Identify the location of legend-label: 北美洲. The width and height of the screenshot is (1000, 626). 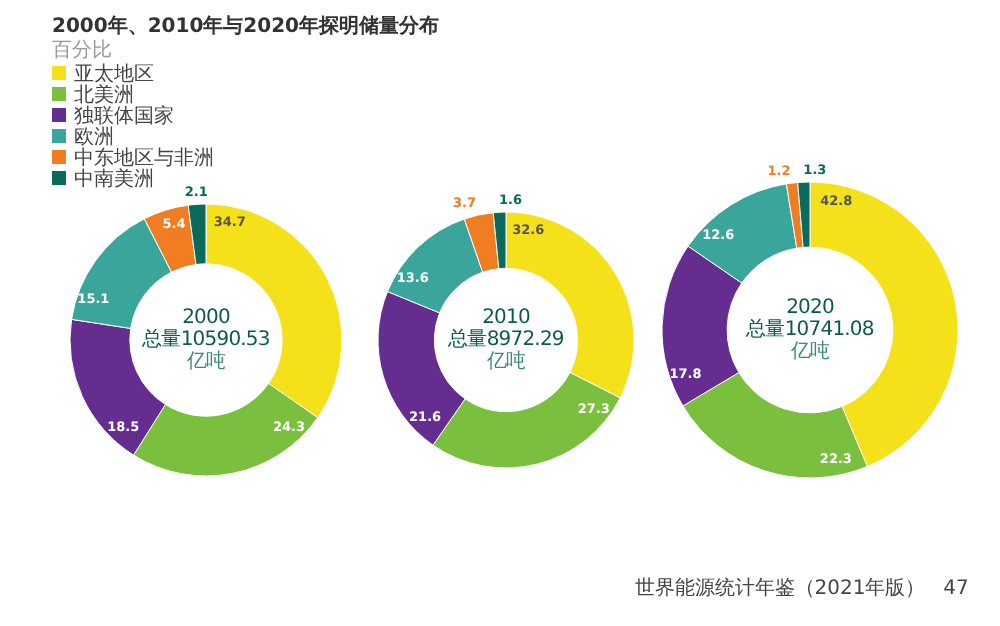
(104, 95).